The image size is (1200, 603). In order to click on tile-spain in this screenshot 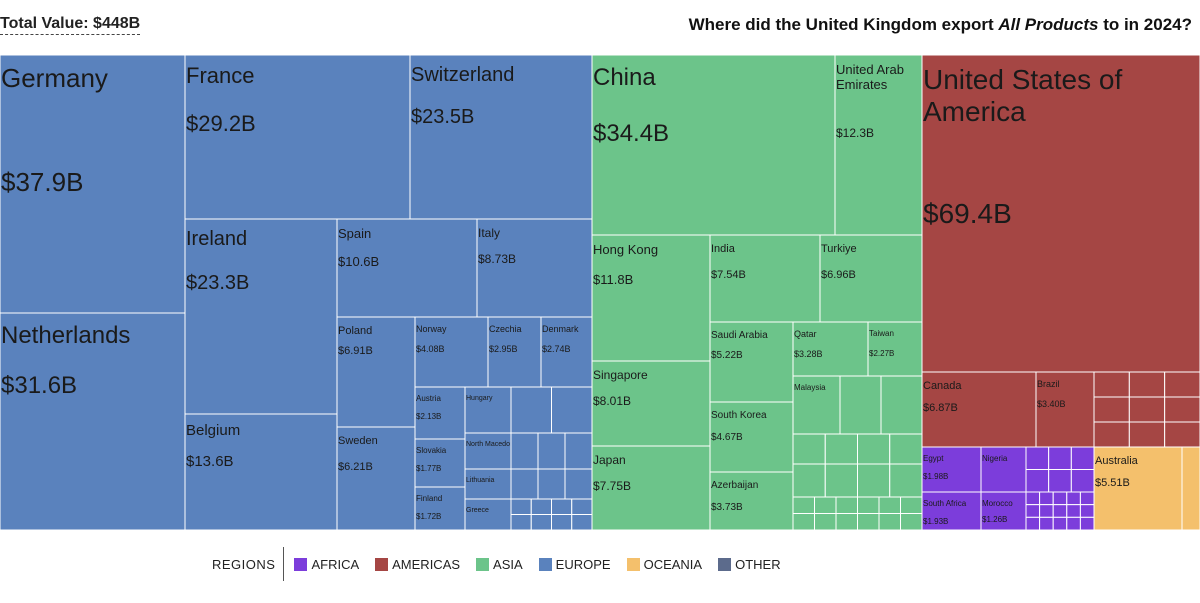, I will do `click(407, 268)`.